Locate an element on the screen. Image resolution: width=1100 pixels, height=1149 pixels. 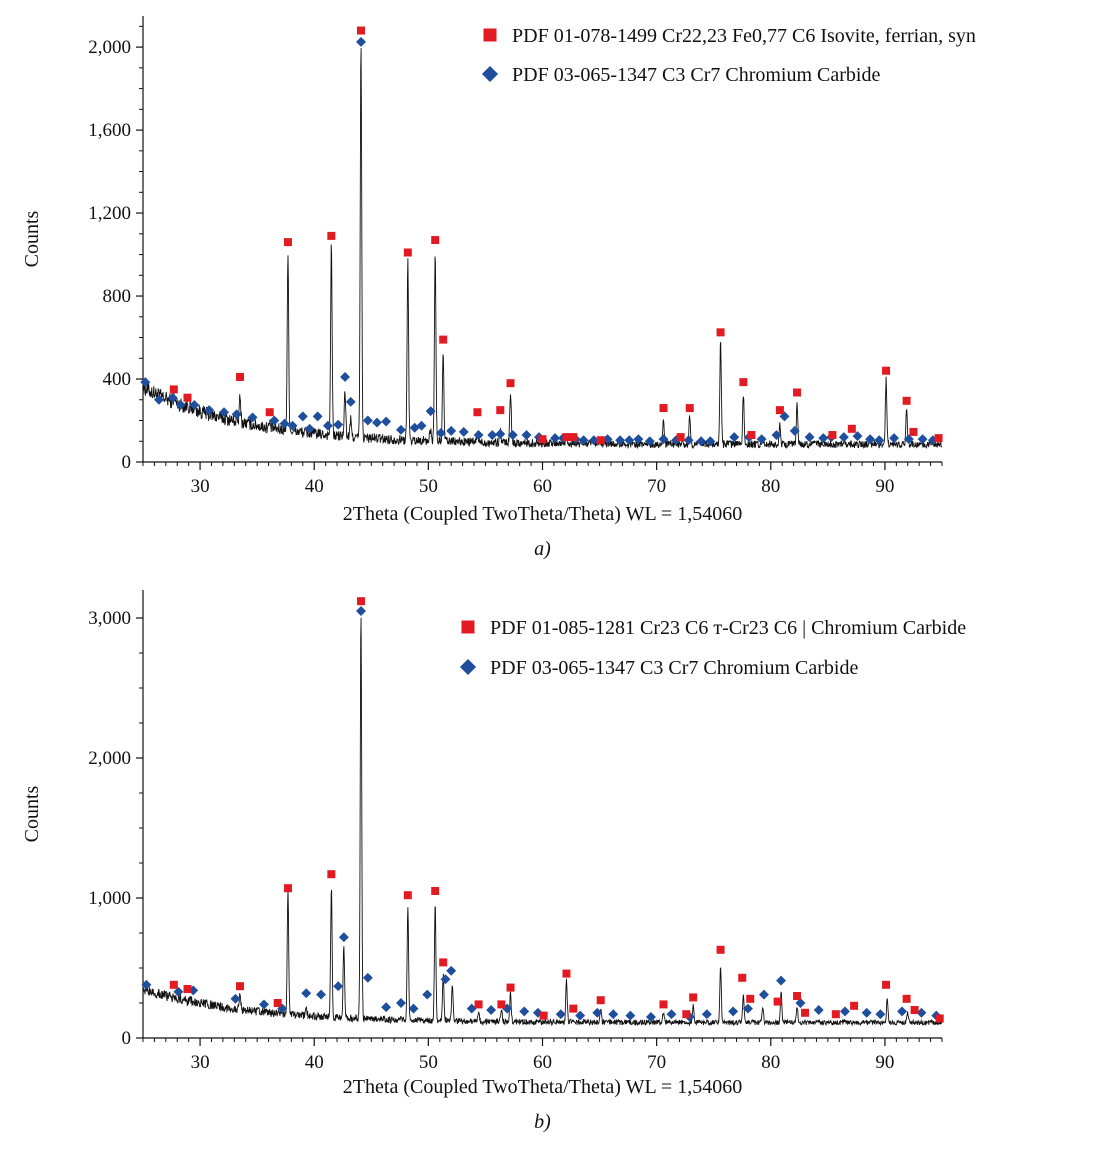
x-tick-label: 50 is located at coordinates (428, 1062).